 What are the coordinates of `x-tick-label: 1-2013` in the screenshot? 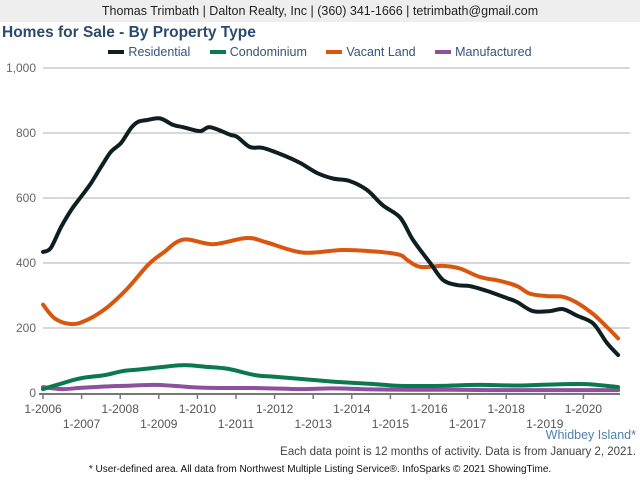 It's located at (314, 424).